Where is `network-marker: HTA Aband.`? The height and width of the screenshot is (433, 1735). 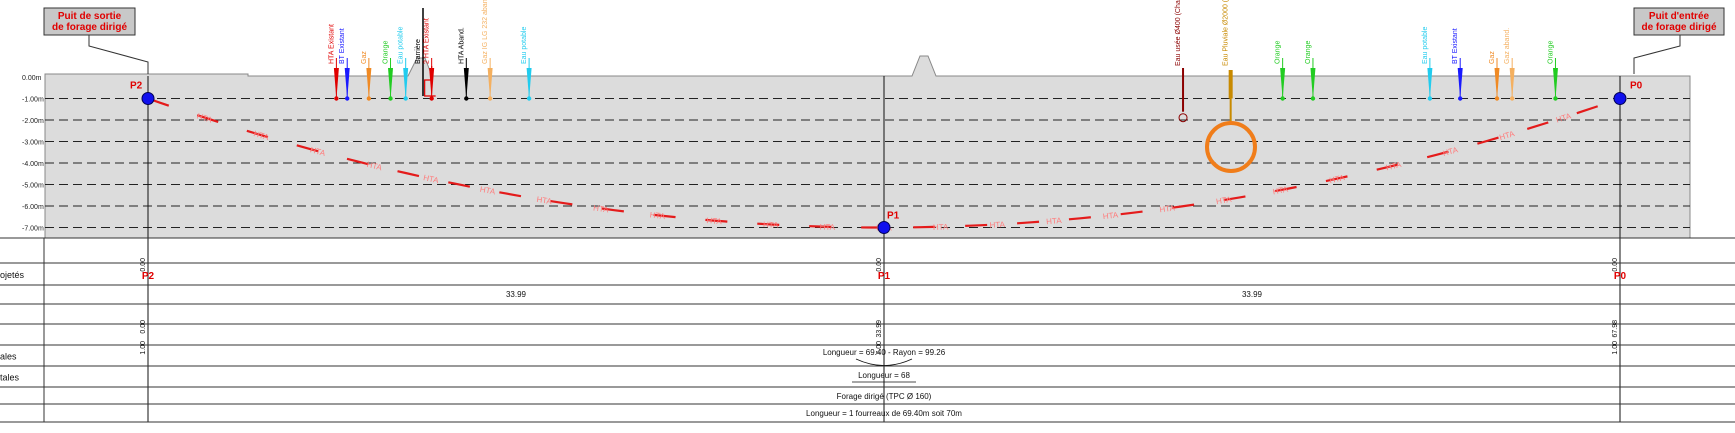
network-marker: HTA Aband. is located at coordinates (463, 64).